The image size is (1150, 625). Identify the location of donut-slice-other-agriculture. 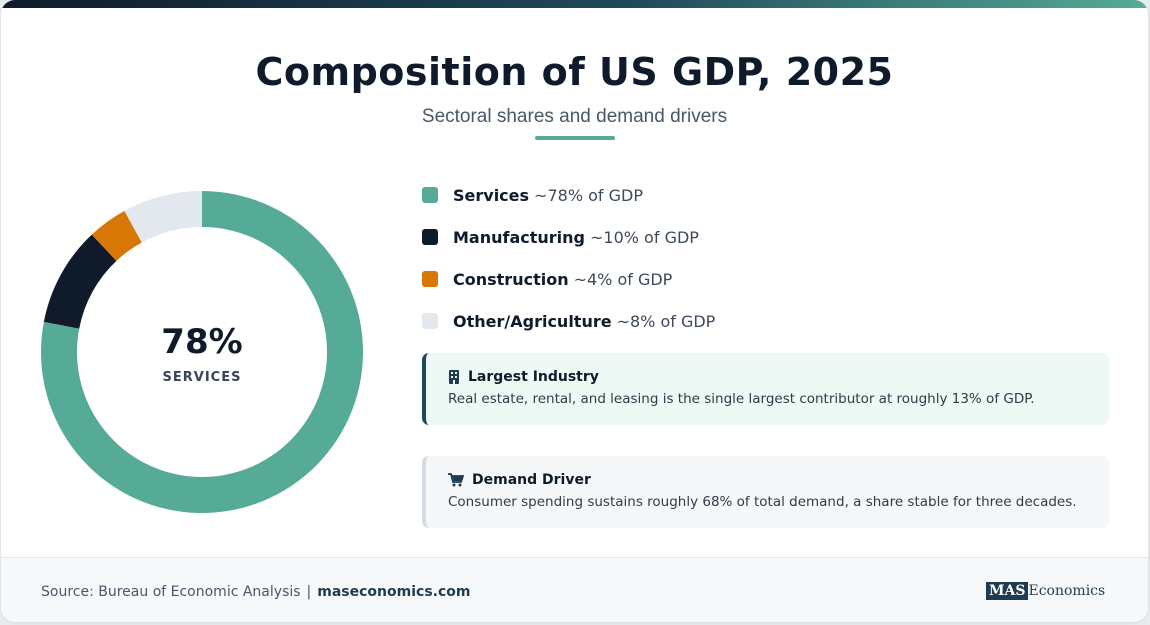
(163, 217).